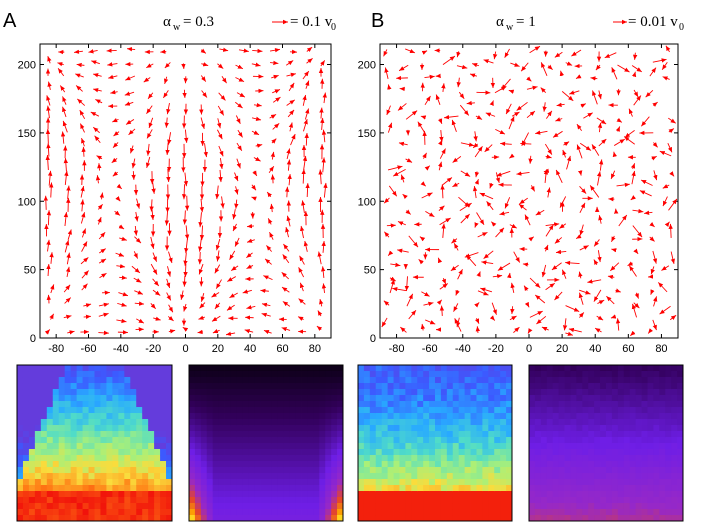 Image resolution: width=703 pixels, height=532 pixels. What do you see at coordinates (94, 443) in the screenshot?
I see `heatmap-frame` at bounding box center [94, 443].